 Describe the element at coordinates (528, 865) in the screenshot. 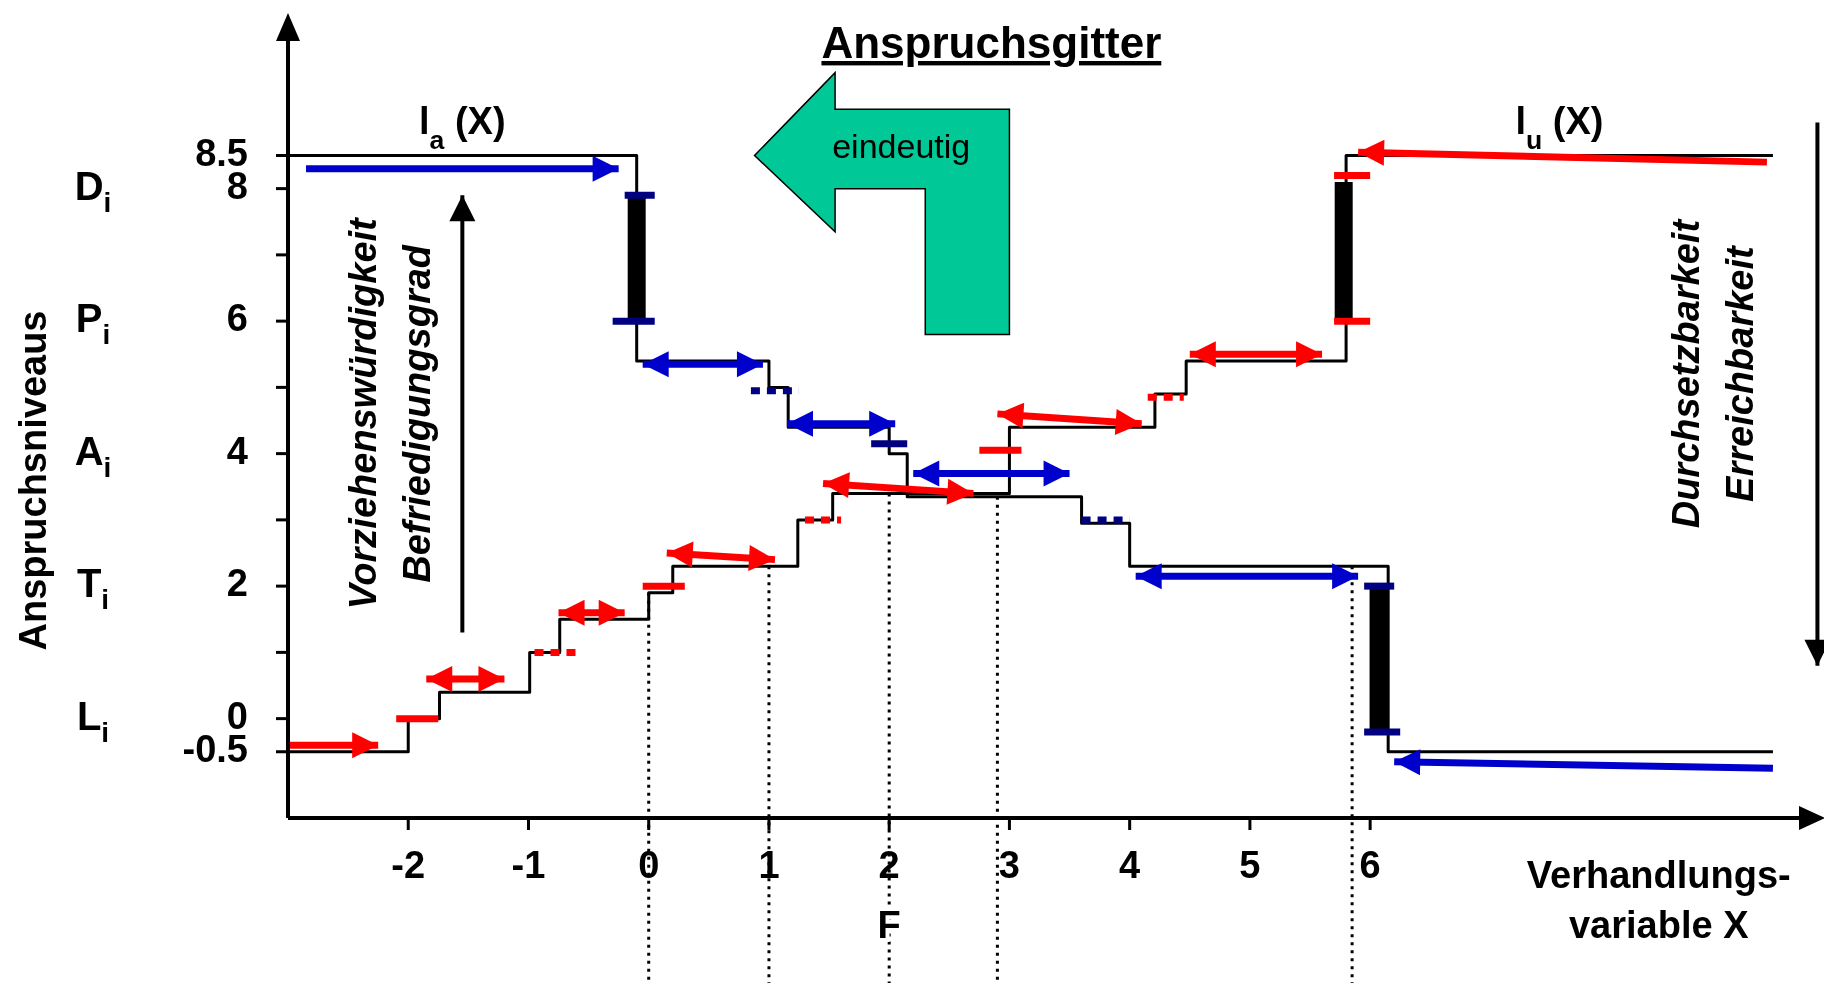

I see `x-tick-label: -1` at that location.